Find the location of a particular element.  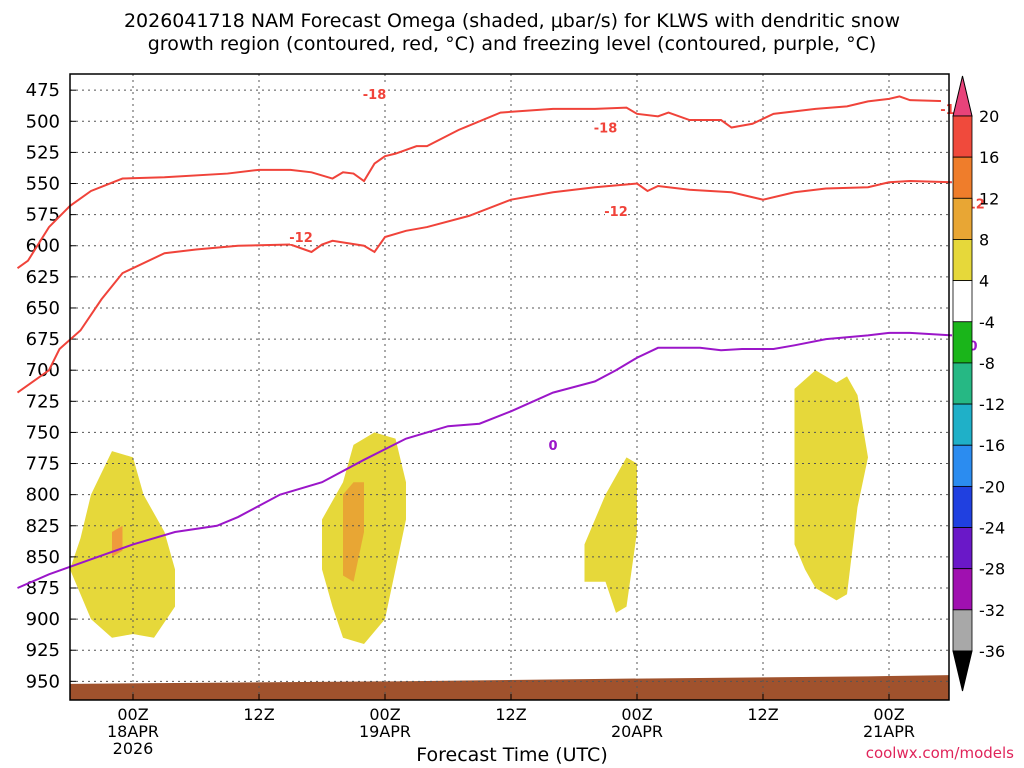

y-tick-label: 900 is located at coordinates (43, 619).